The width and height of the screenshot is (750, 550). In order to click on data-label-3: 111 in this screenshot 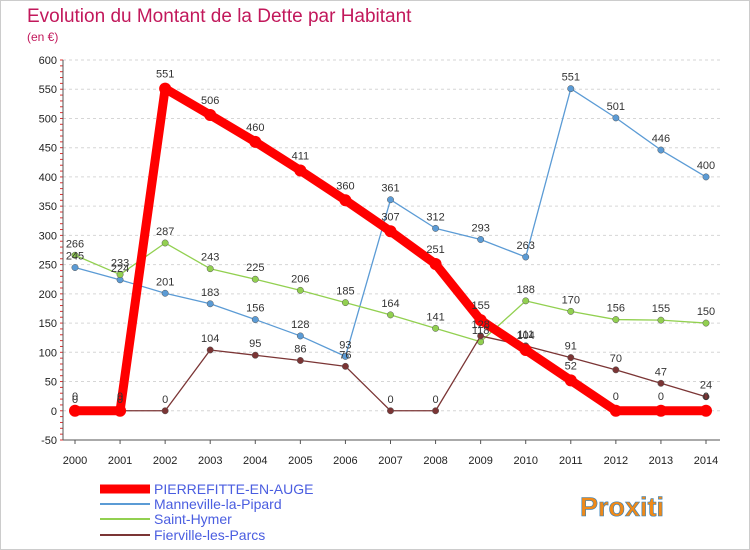, I will do `click(525, 335)`.